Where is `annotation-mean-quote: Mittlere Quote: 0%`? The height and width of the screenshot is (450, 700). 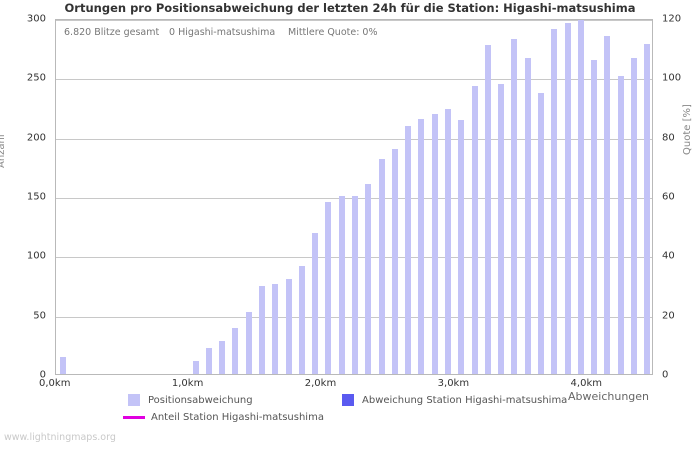
annotation-mean-quote: Mittlere Quote: 0% is located at coordinates (333, 32).